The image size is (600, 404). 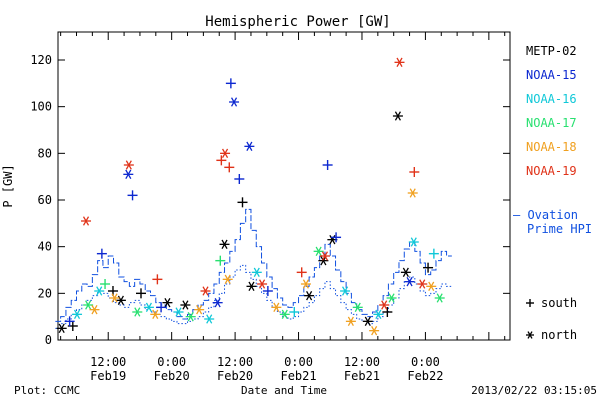 What do you see at coordinates (172, 376) in the screenshot?
I see `x-tick-date-label: Feb20` at bounding box center [172, 376].